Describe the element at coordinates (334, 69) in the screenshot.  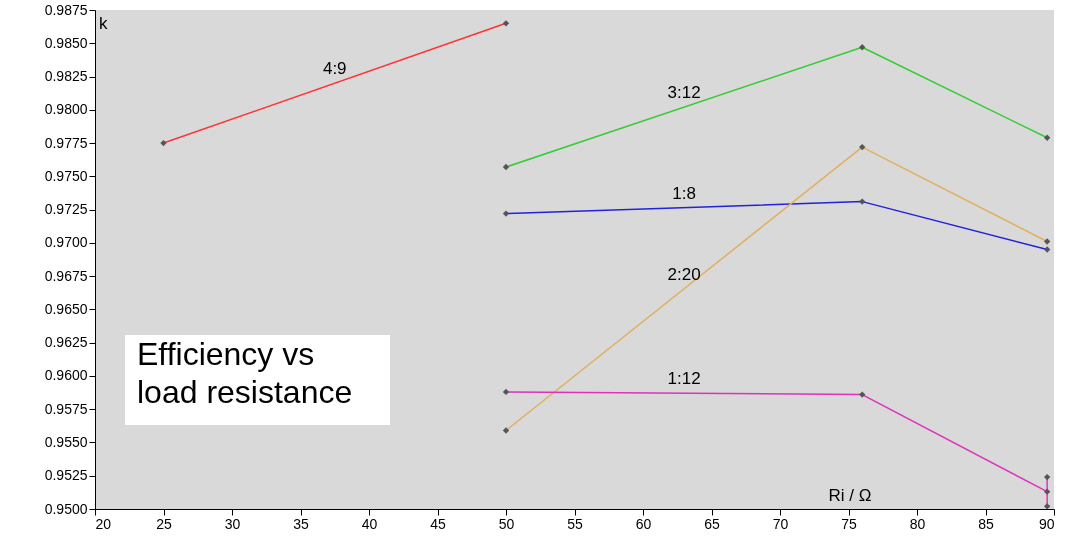
I see `series-label: 4:9` at that location.